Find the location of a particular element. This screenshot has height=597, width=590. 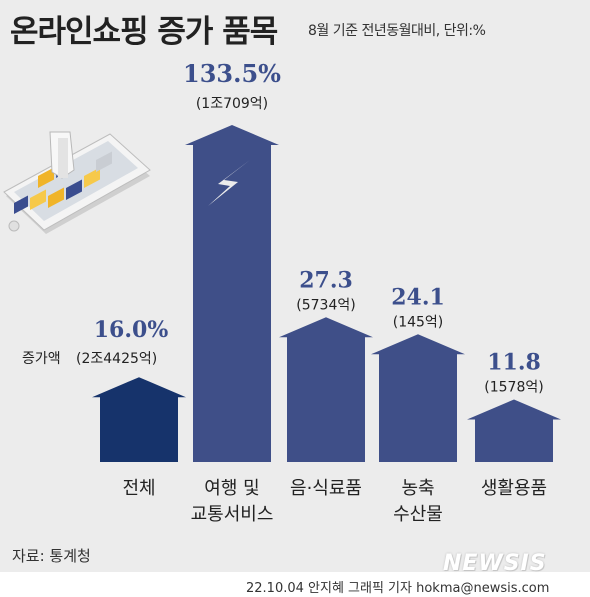

category-label-3-0: 농축 is located at coordinates (417, 488).